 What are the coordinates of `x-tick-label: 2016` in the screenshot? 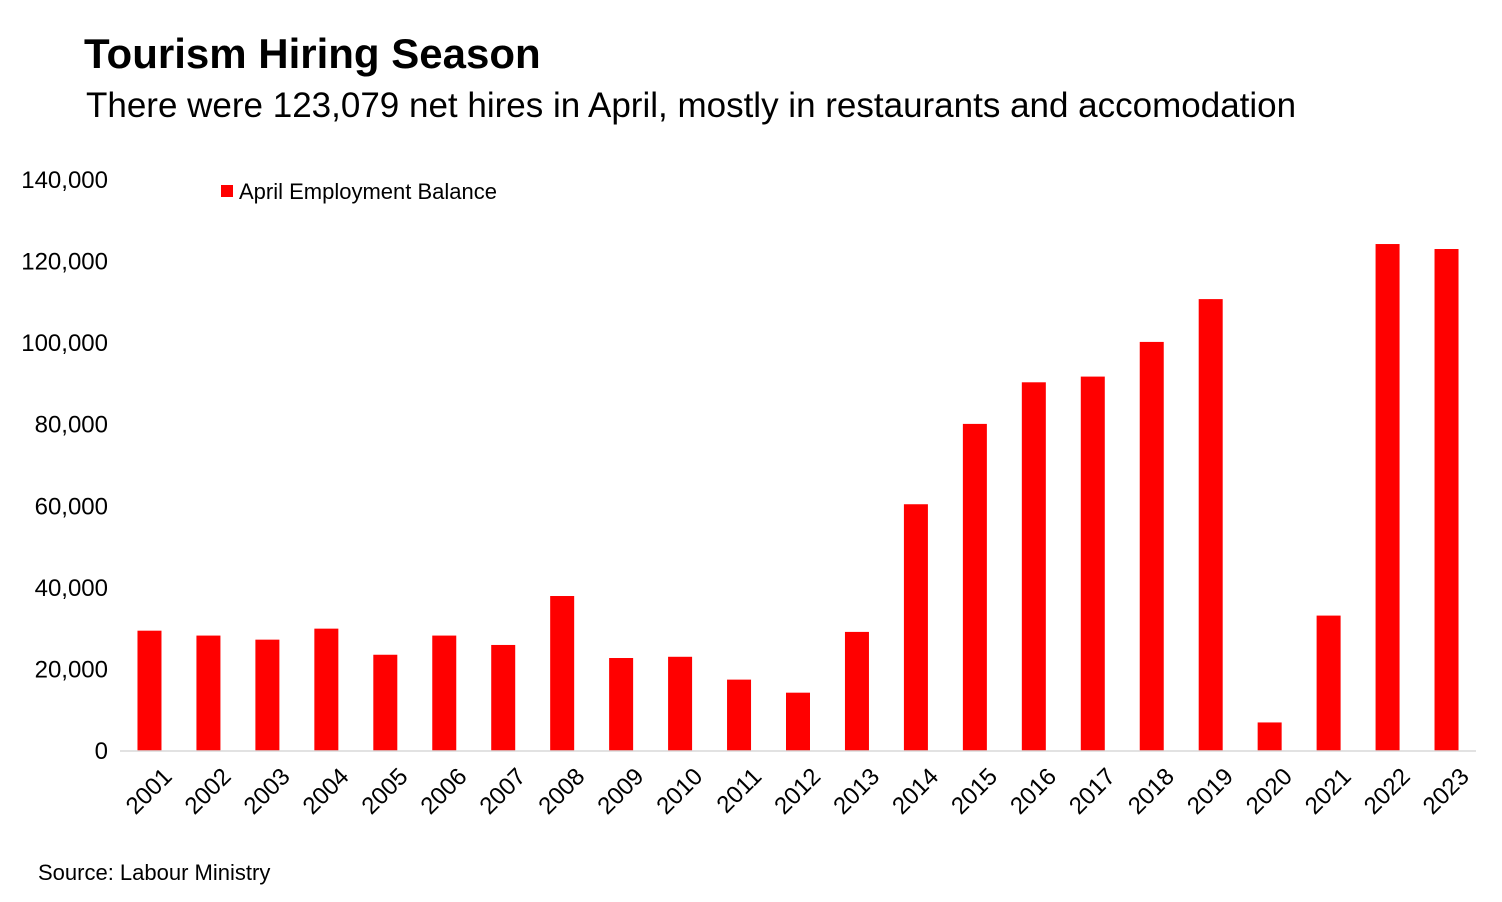 It's located at (1033, 791).